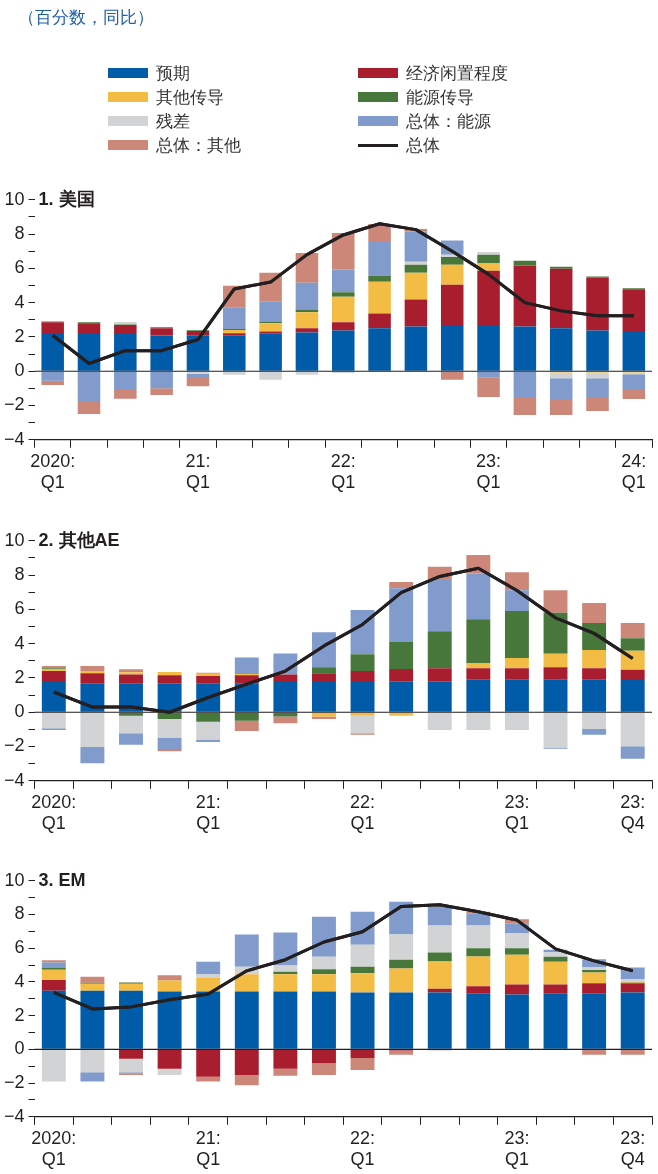  Describe the element at coordinates (457, 73) in the screenshot. I see `legend-label: 经济闲置程度` at that location.